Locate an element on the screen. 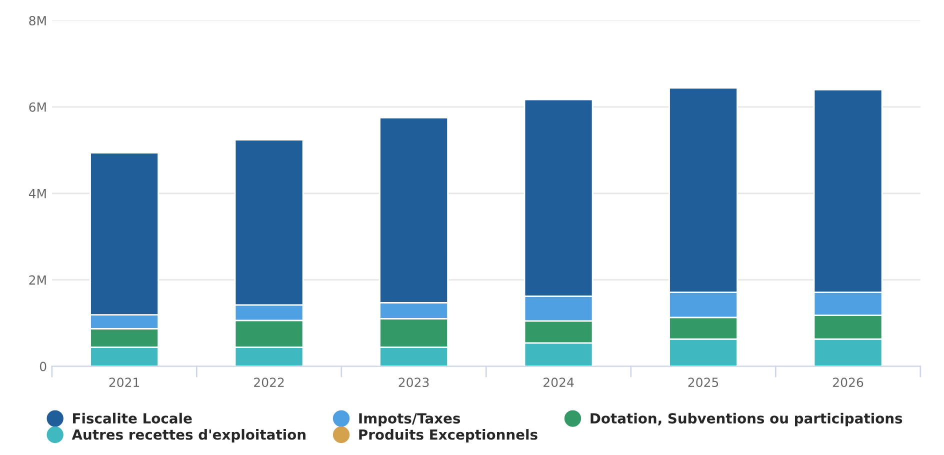 The height and width of the screenshot is (455, 944). legend-label: Produits Exceptionnels is located at coordinates (448, 435).